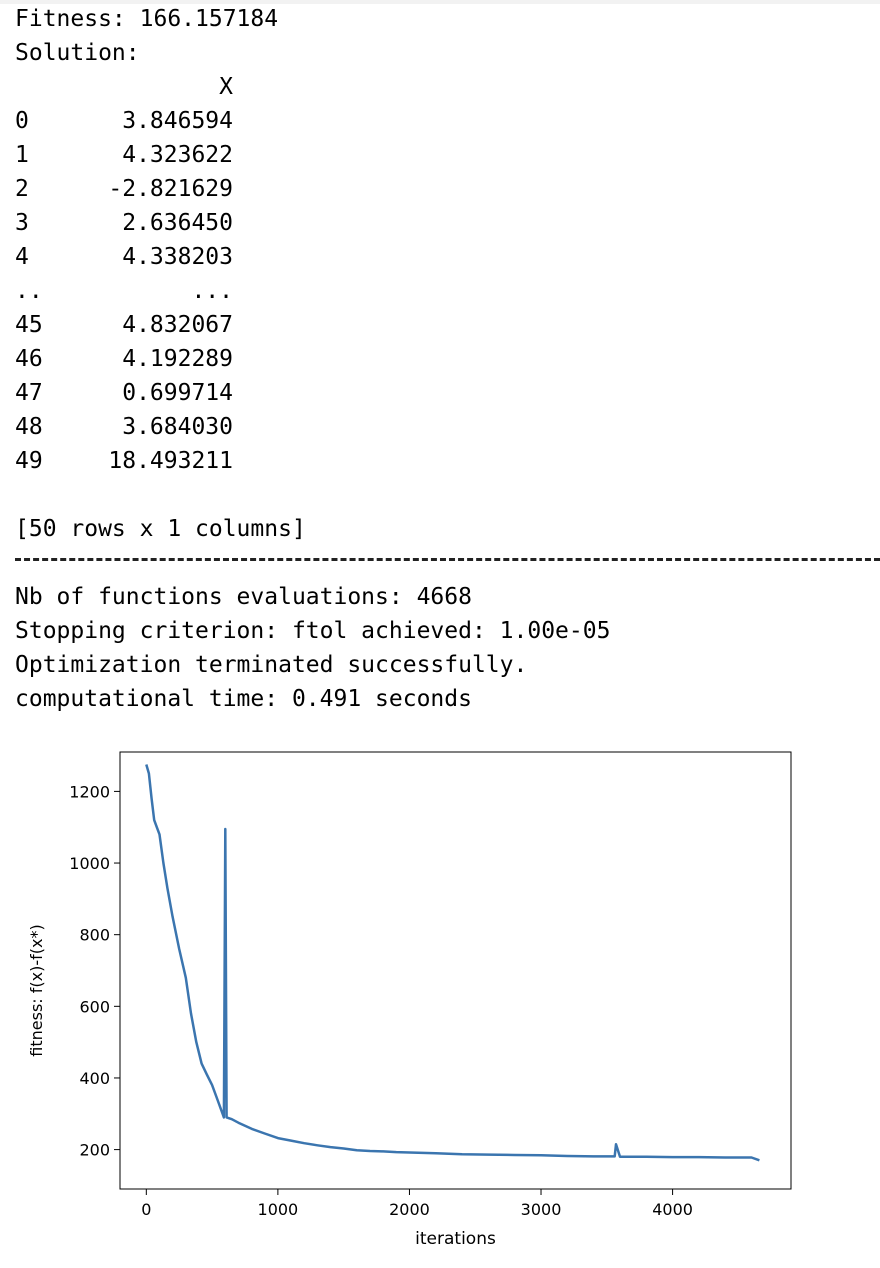 This screenshot has width=880, height=1268. Describe the element at coordinates (160, 529) in the screenshot. I see `shape-line: [50 rows x 1 columns]` at that location.